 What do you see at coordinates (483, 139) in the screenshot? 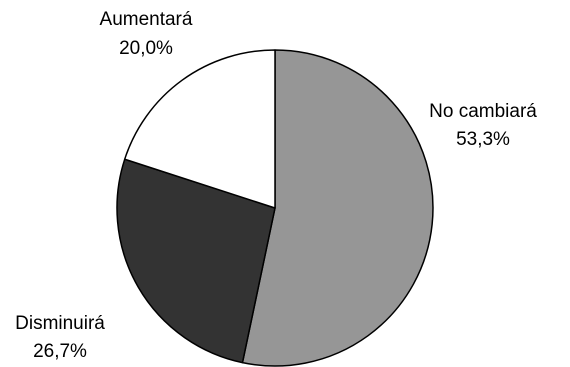
I see `slice-label-no-cambiara-value: 53,3%` at bounding box center [483, 139].